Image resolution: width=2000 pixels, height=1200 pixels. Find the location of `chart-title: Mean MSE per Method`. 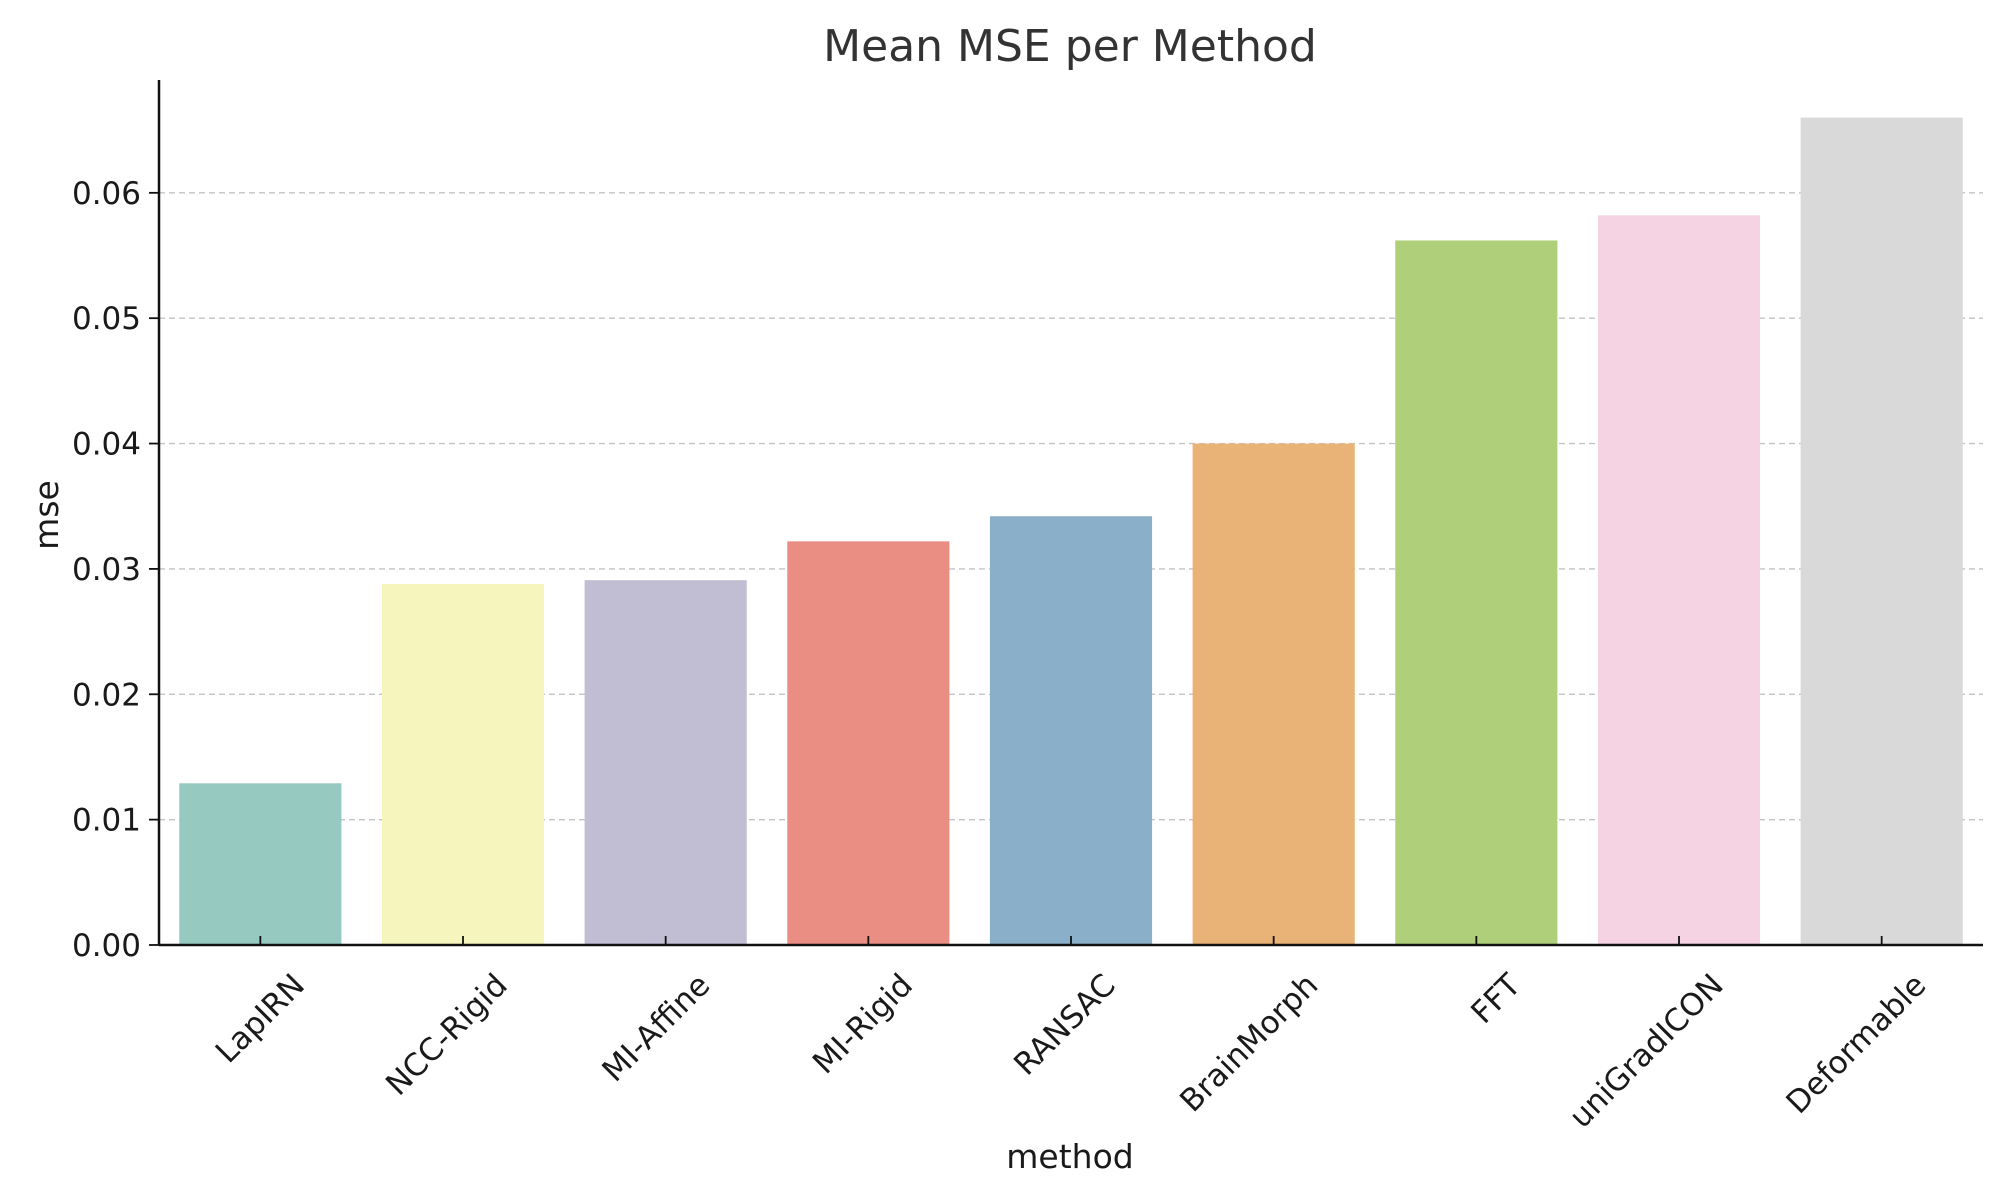

chart-title: Mean MSE per Method is located at coordinates (1070, 46).